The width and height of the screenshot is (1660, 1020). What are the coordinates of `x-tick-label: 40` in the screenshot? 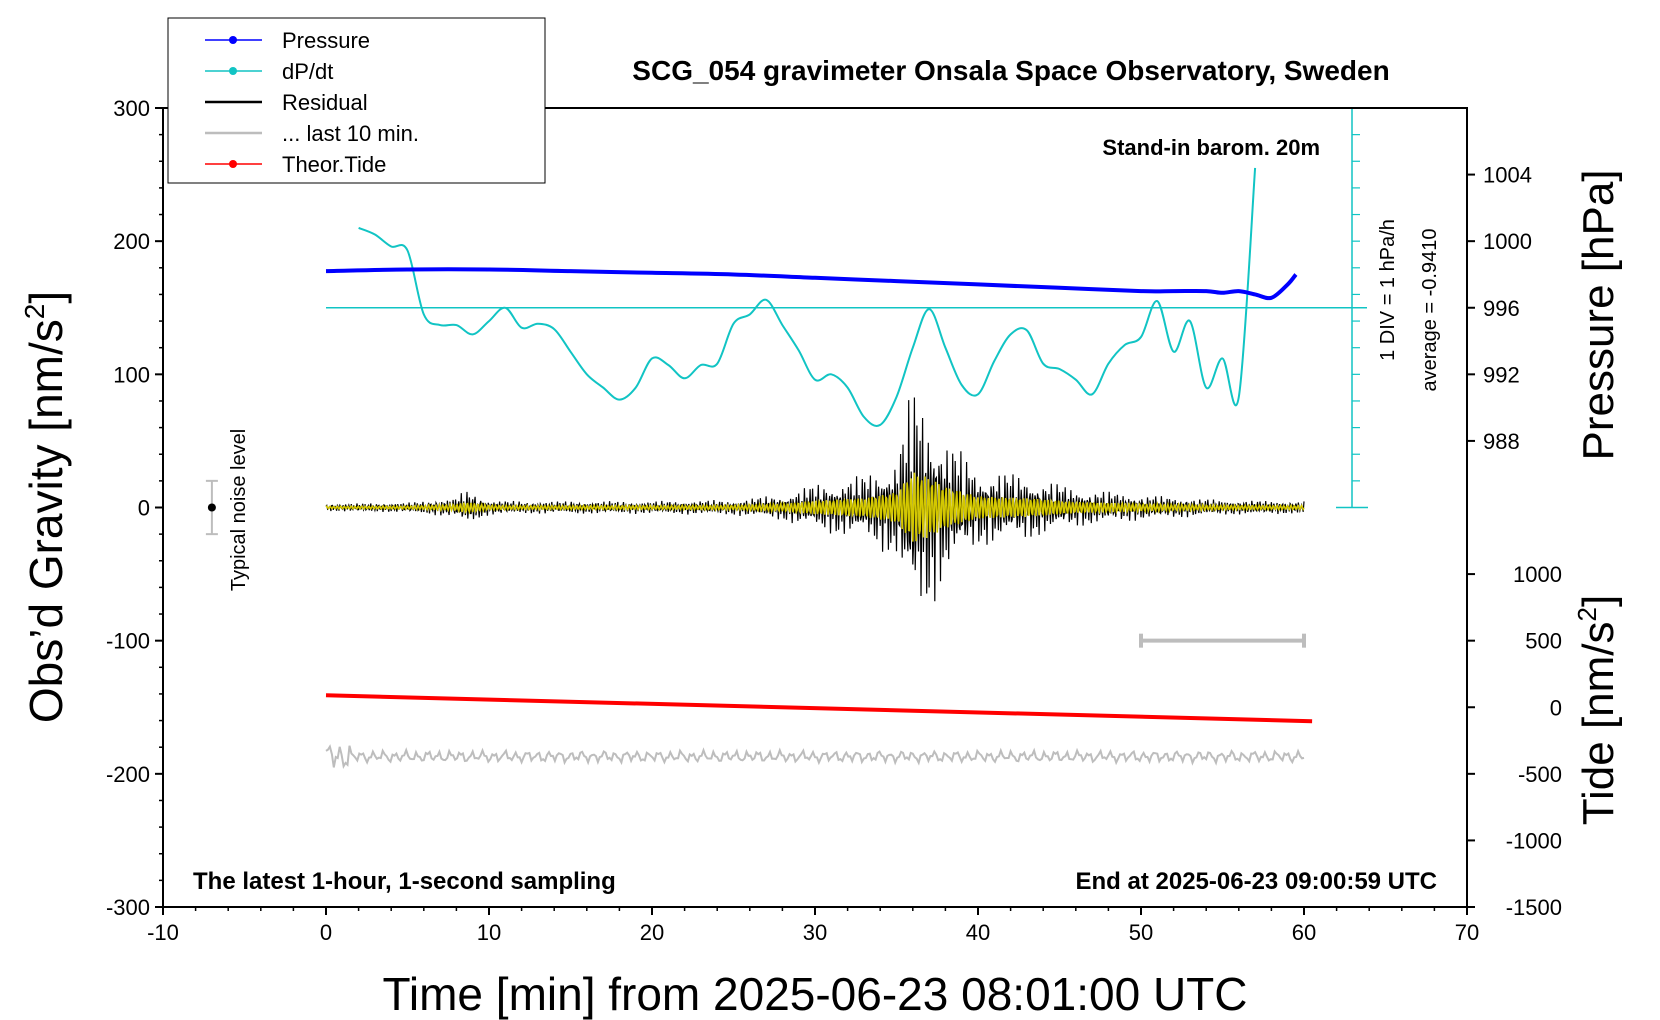 It's located at (978, 932).